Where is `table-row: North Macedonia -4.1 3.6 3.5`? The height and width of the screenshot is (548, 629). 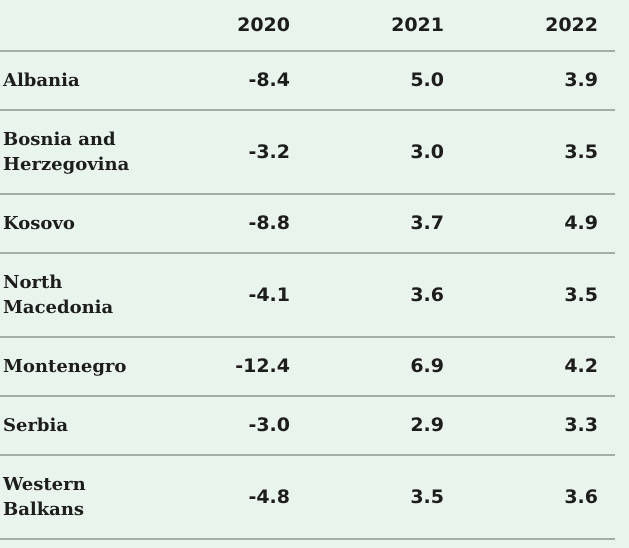 table-row: North Macedonia -4.1 3.6 3.5 is located at coordinates (307, 295).